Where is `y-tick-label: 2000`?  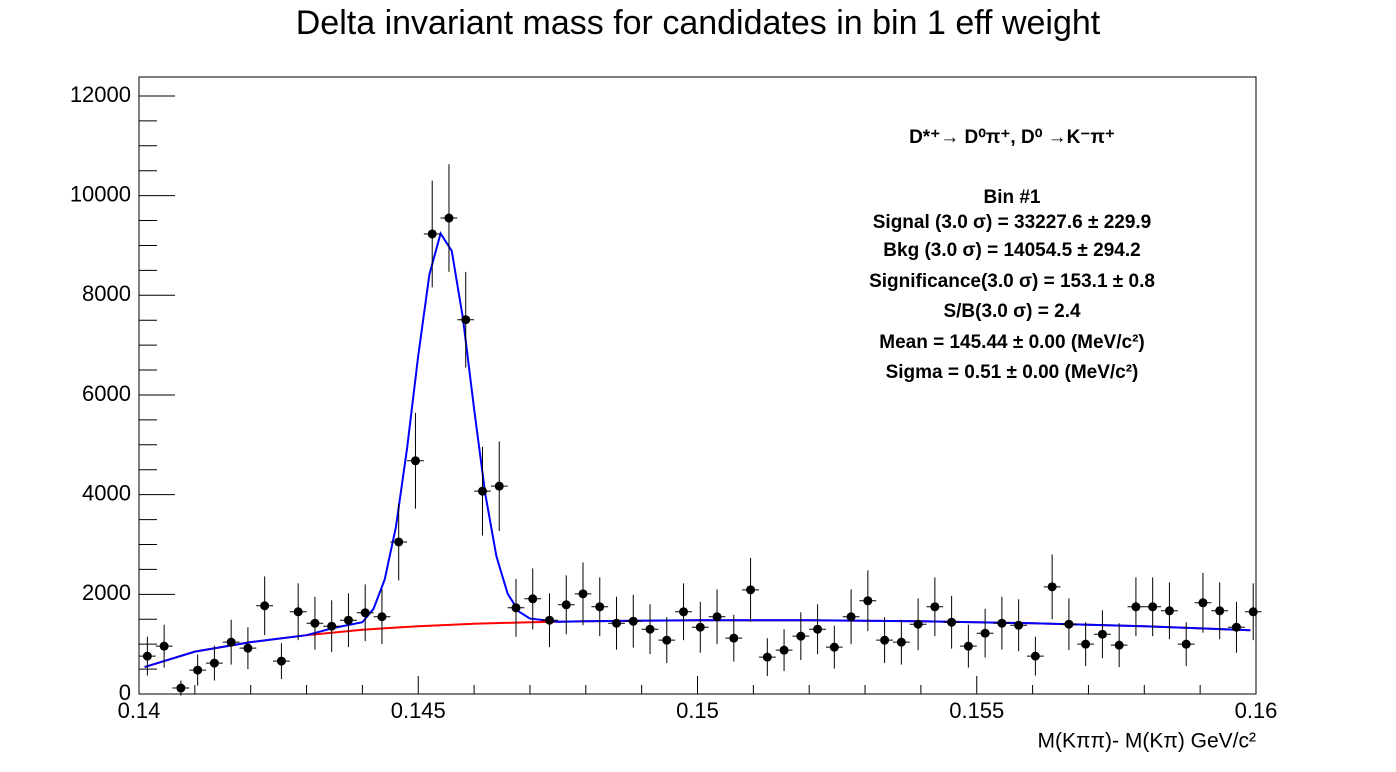 y-tick-label: 2000 is located at coordinates (106, 592).